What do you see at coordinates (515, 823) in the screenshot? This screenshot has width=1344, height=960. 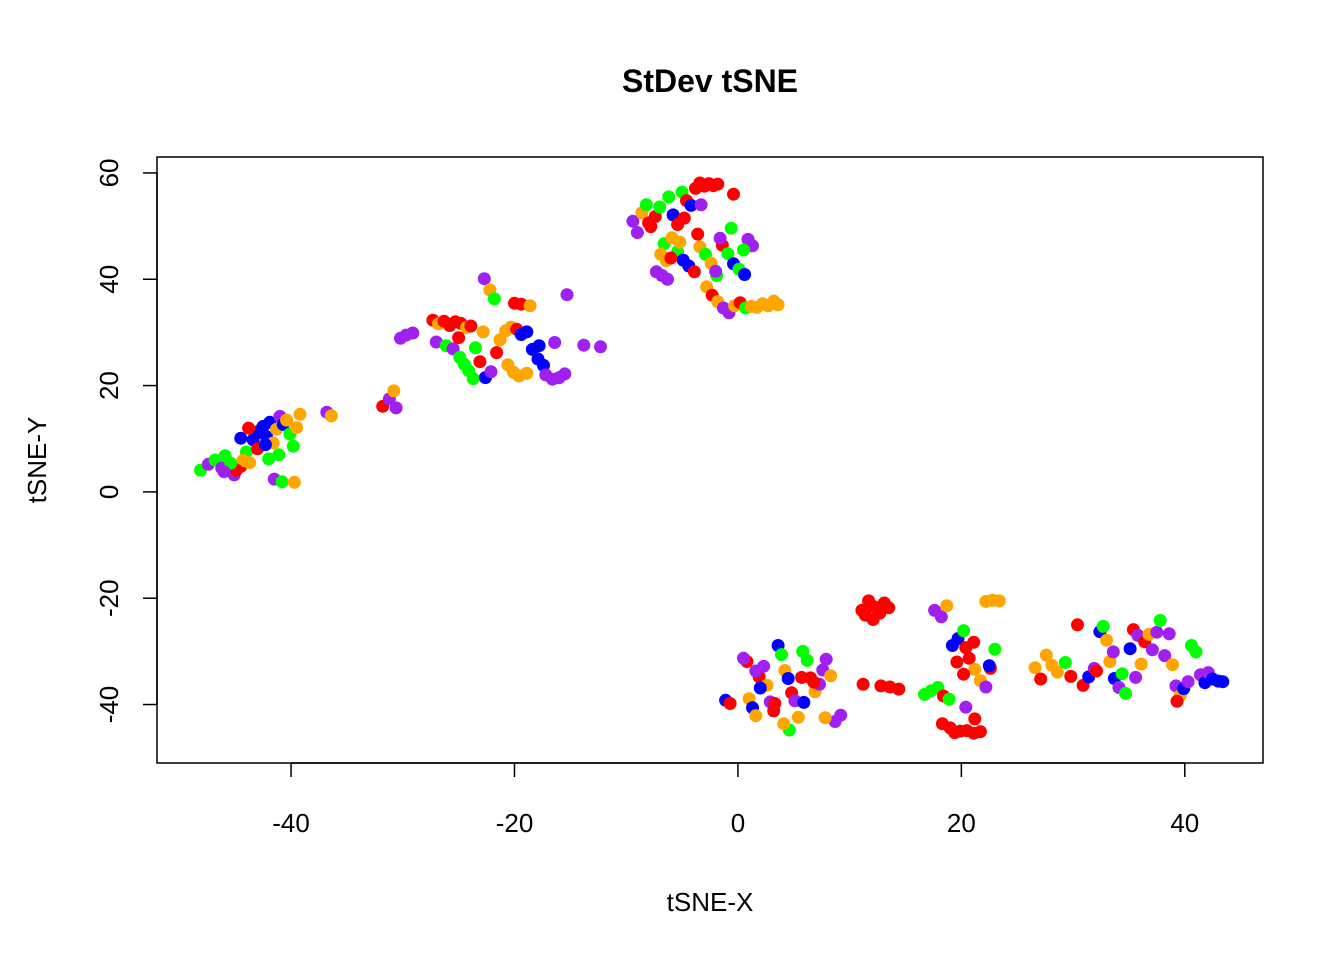 I see `x-tick-label: -20` at bounding box center [515, 823].